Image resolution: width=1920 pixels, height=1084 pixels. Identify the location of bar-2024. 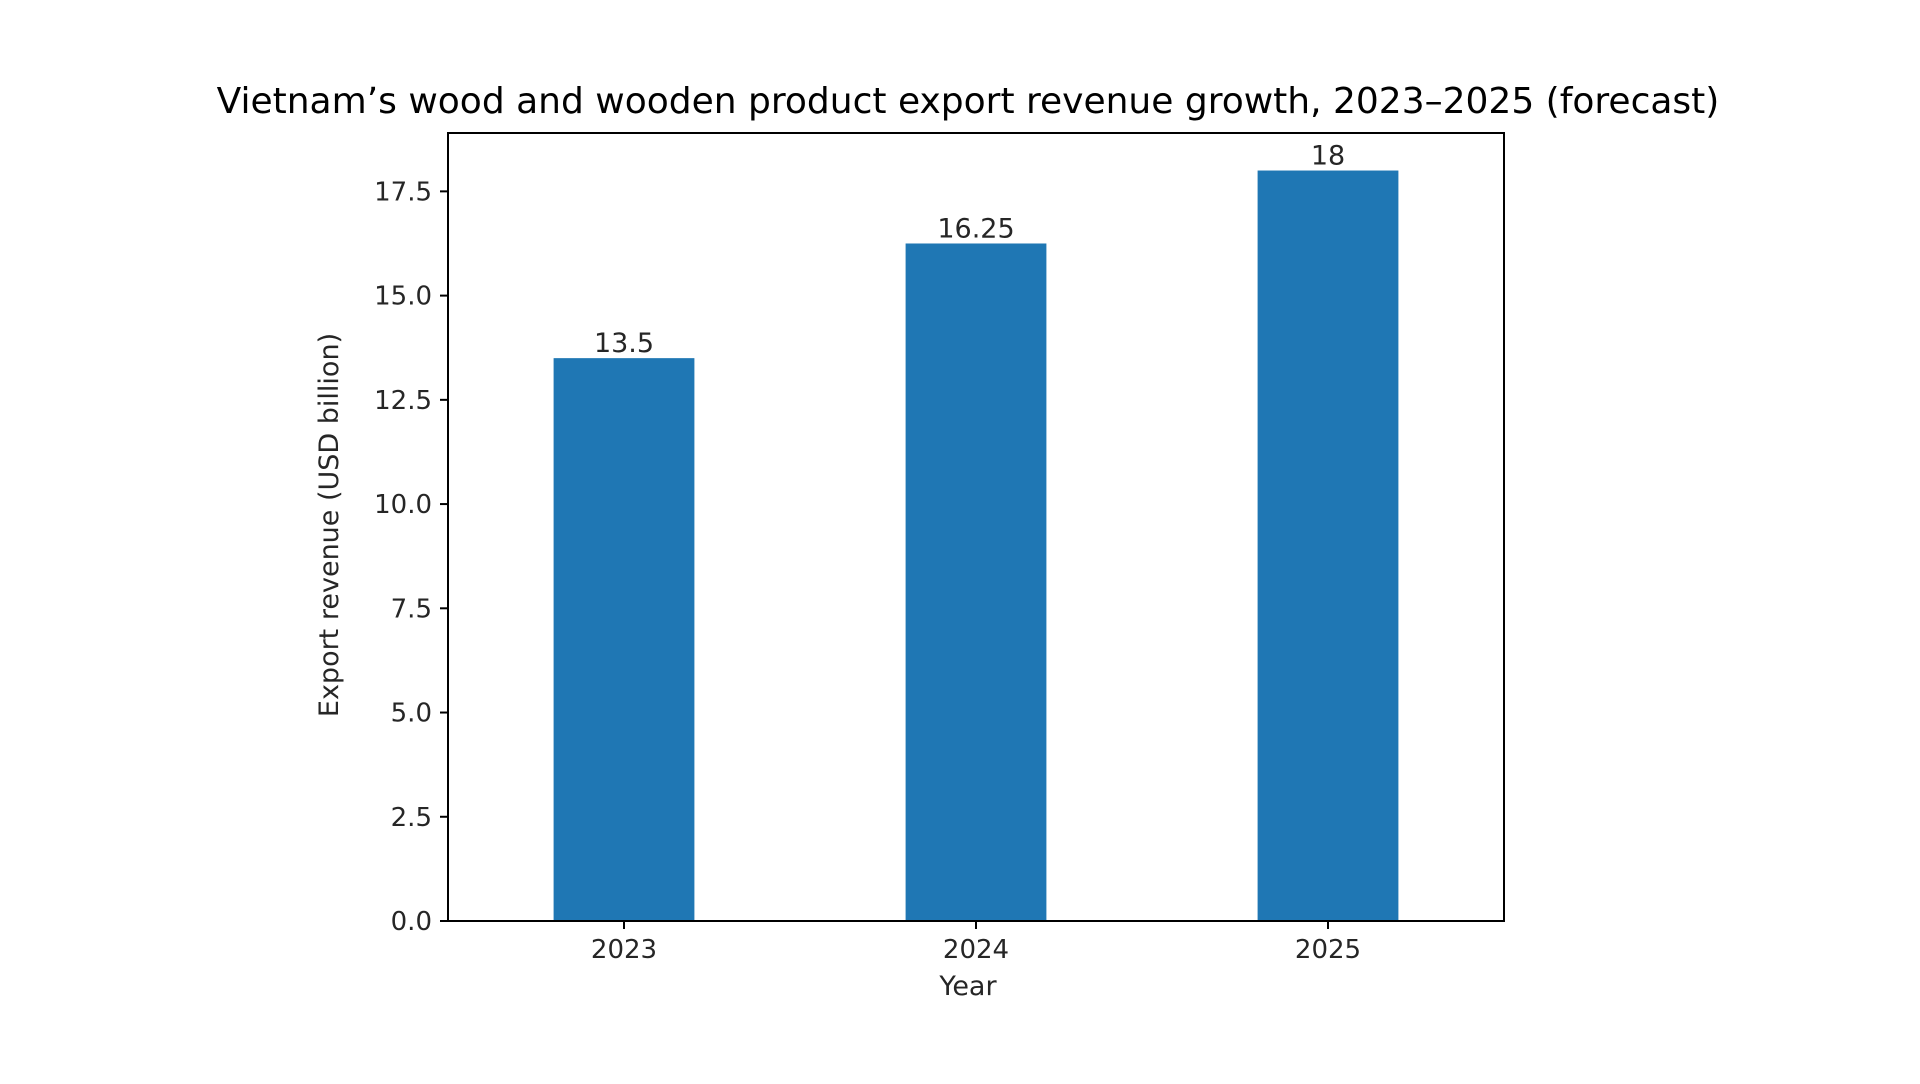
(976, 582).